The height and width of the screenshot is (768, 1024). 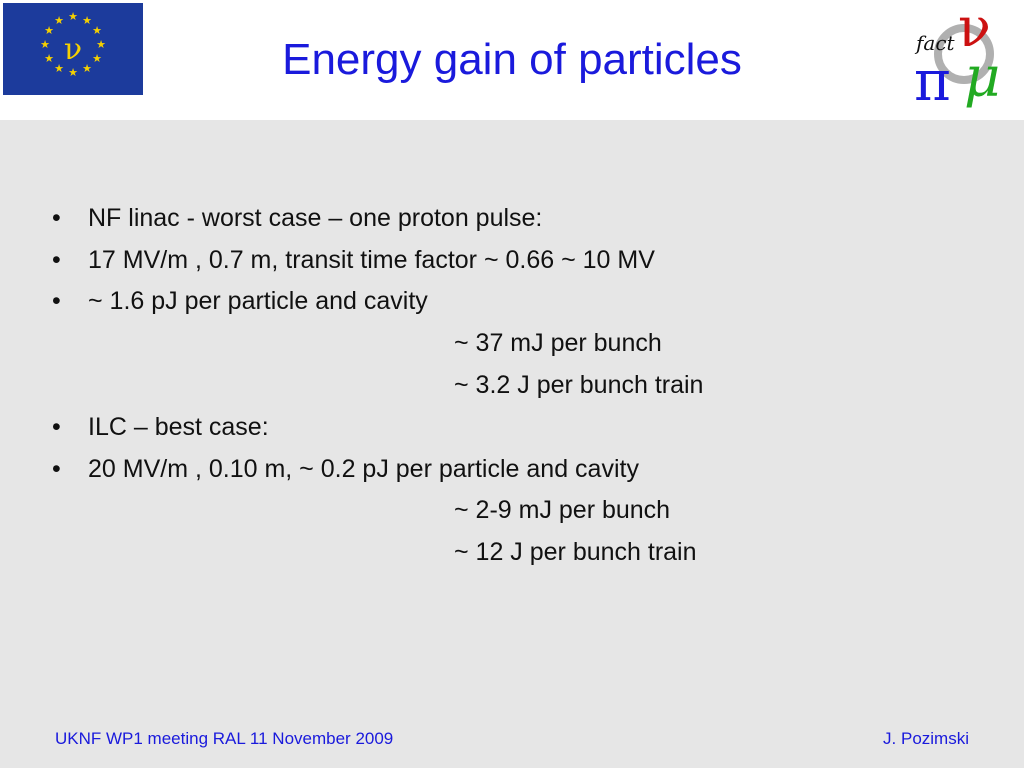 I want to click on bullet-text: ~ 12 J per bunch train, so click(x=575, y=552).